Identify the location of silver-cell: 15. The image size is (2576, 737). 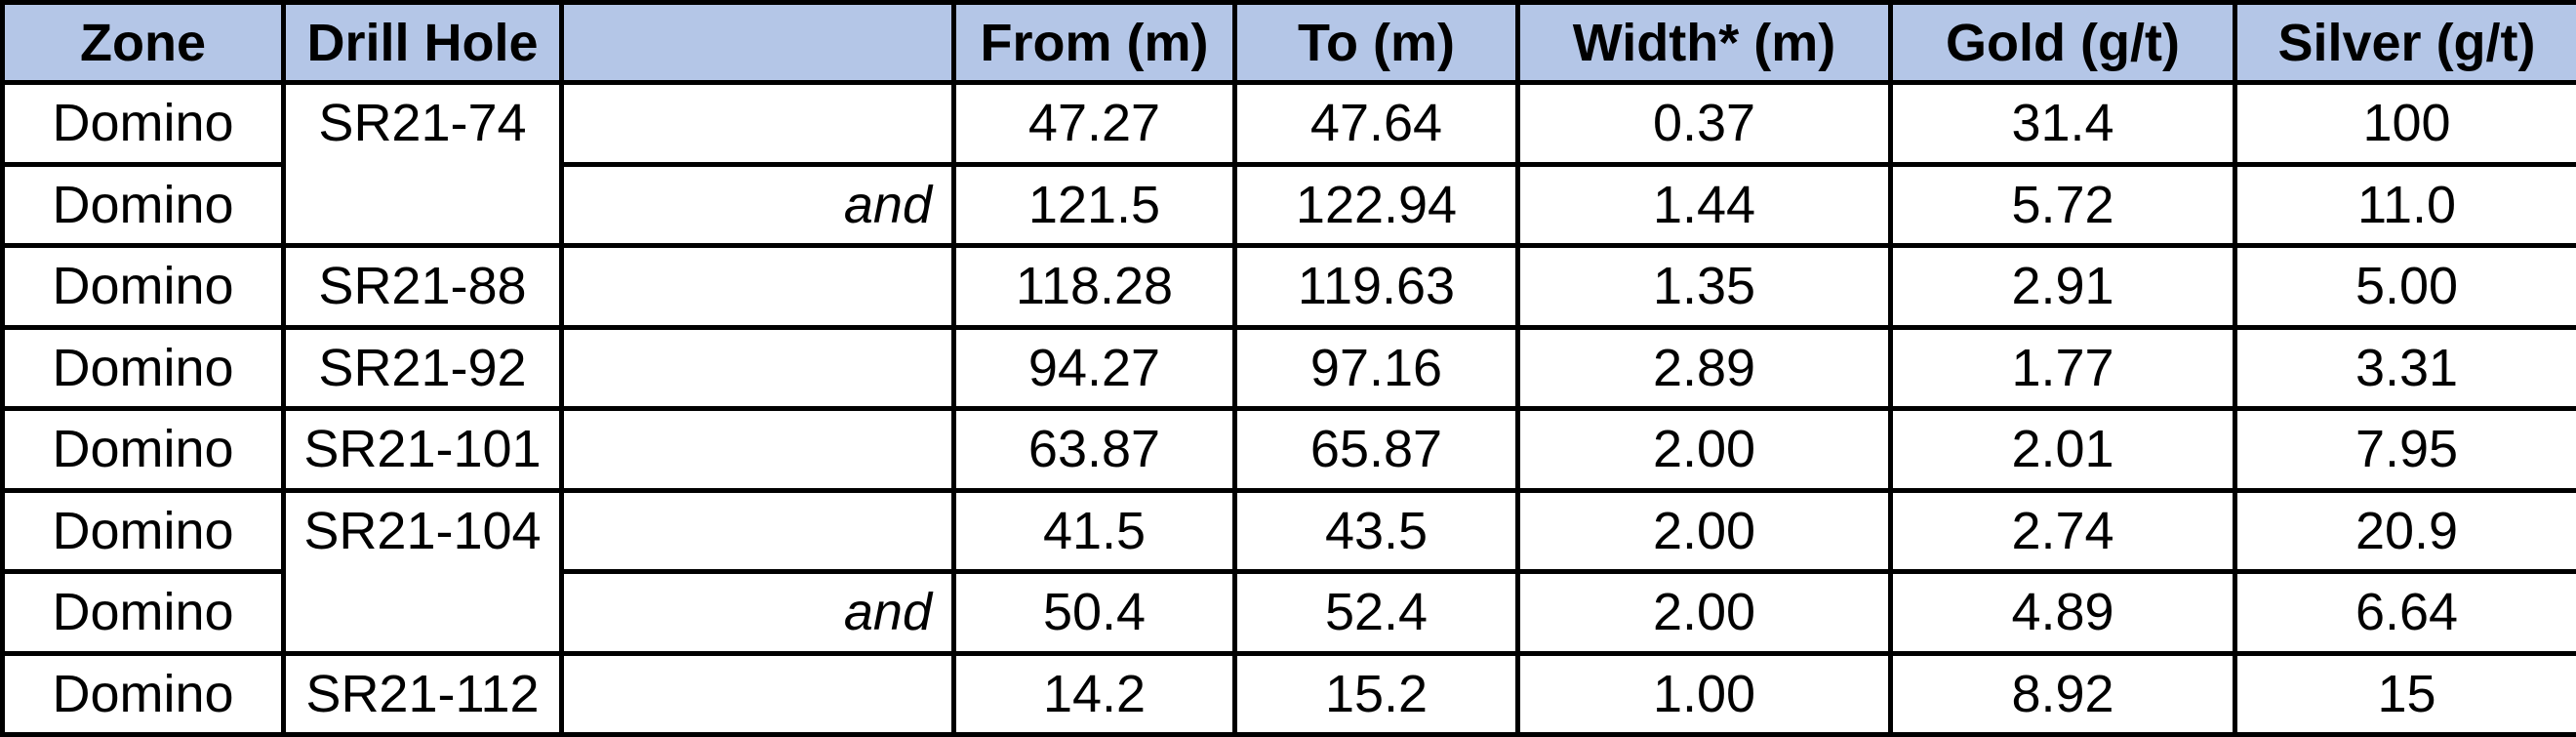
(2404, 694).